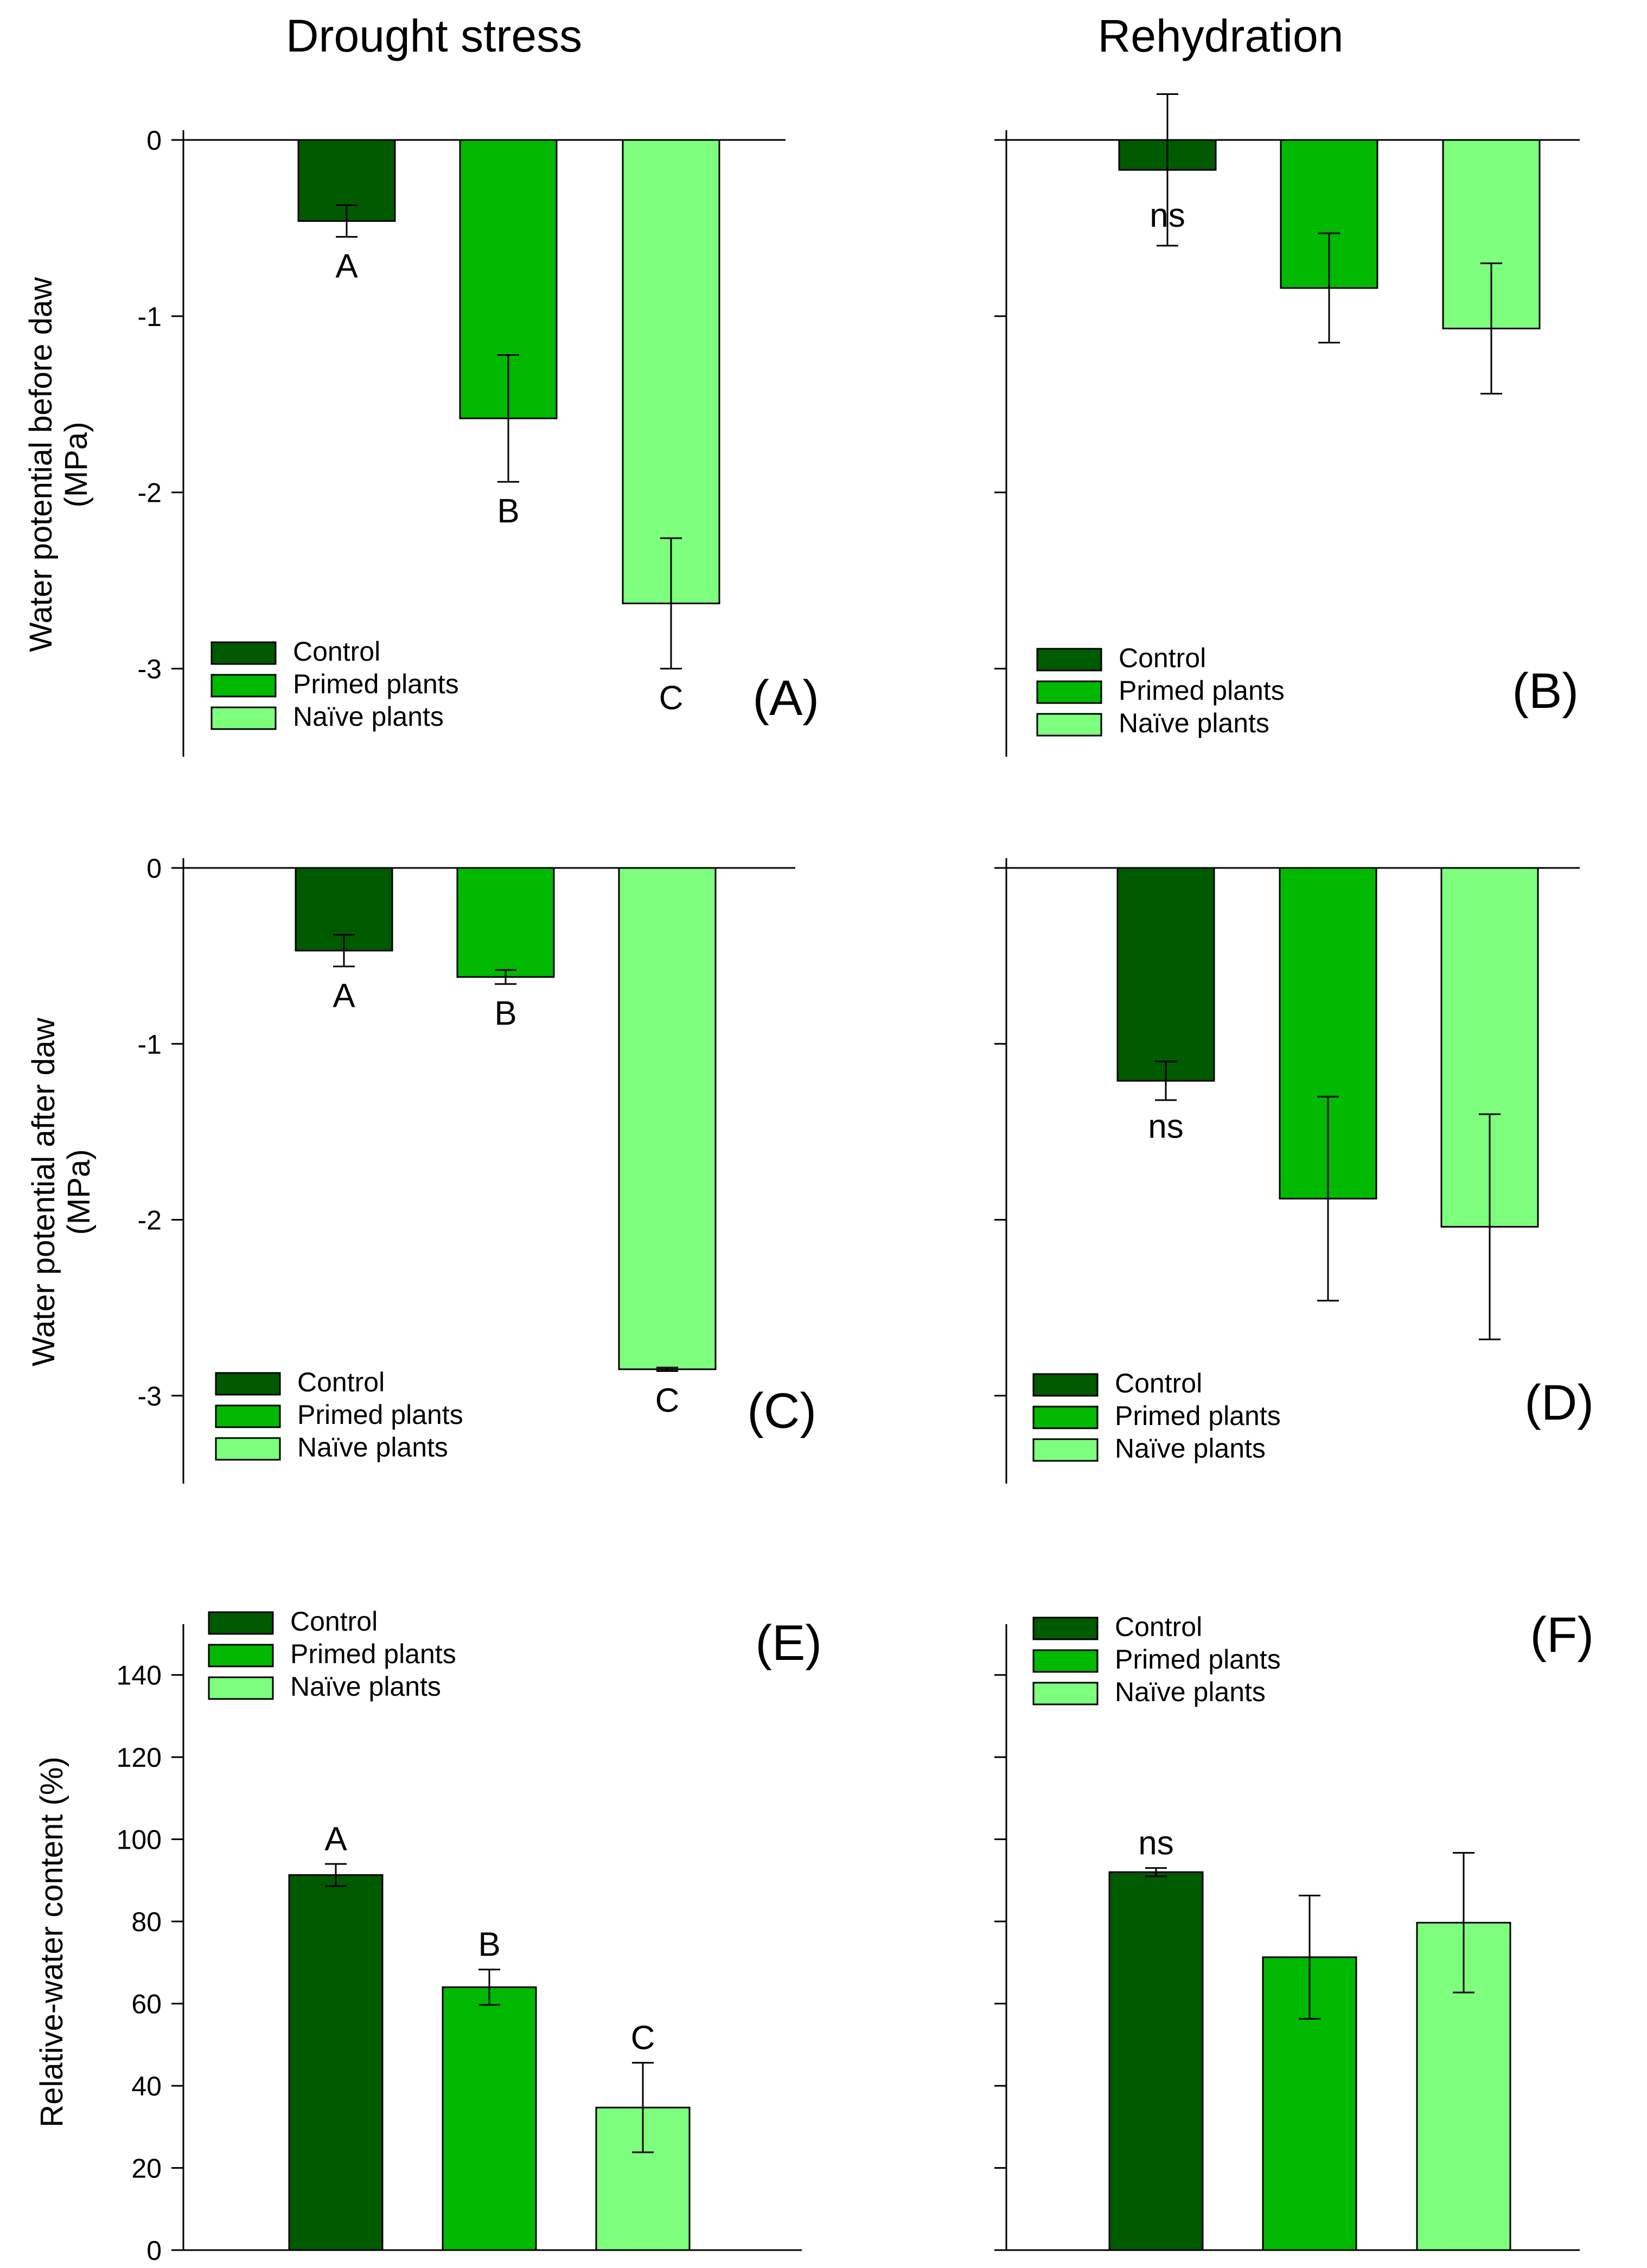 The width and height of the screenshot is (1647, 2268). I want to click on y-tick-label: 140, so click(139, 1675).